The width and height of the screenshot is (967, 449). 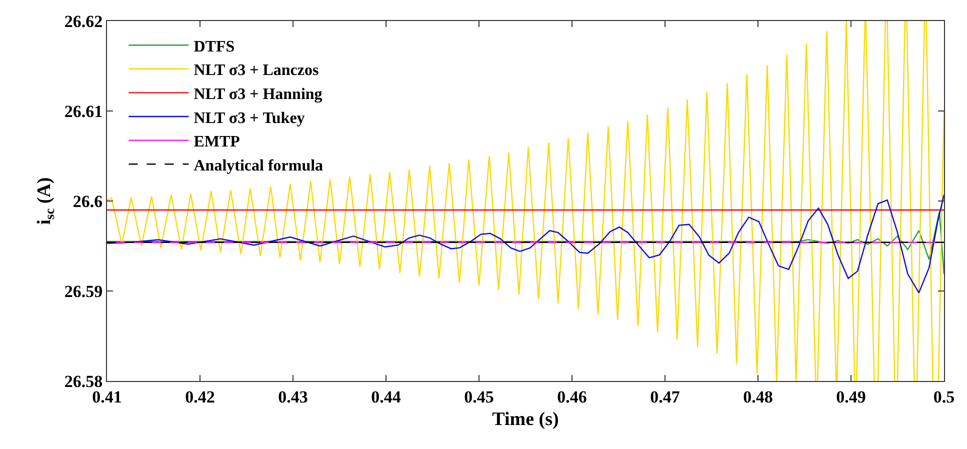 I want to click on legend-label: NLT σ3 + Tukey, so click(x=249, y=118).